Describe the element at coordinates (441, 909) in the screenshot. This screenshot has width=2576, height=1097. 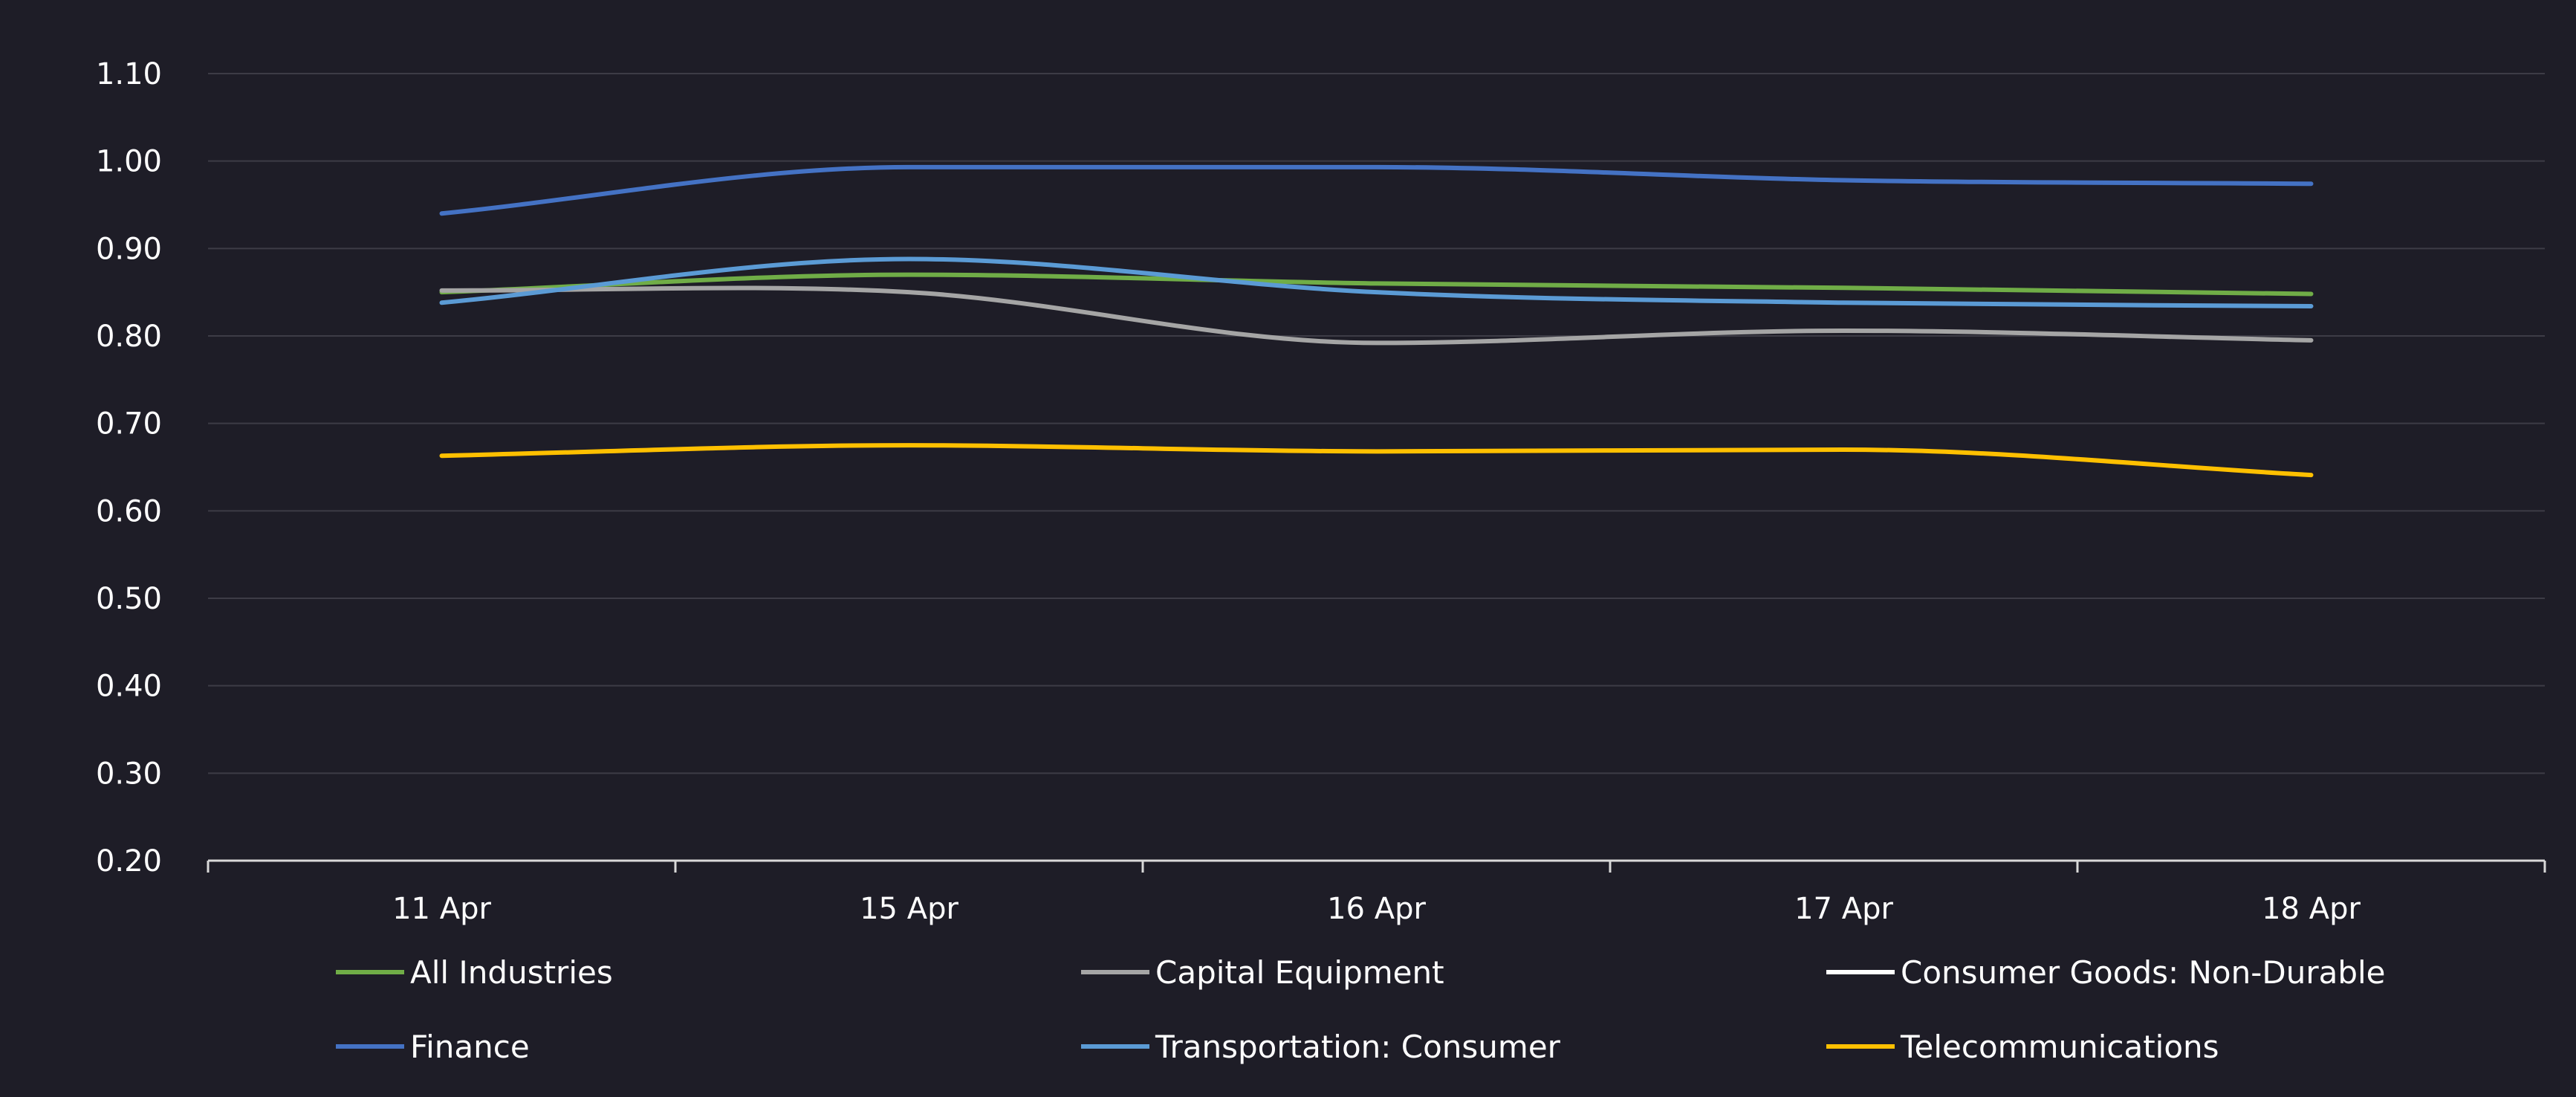
I see `x-tick-label: 11 Apr` at that location.